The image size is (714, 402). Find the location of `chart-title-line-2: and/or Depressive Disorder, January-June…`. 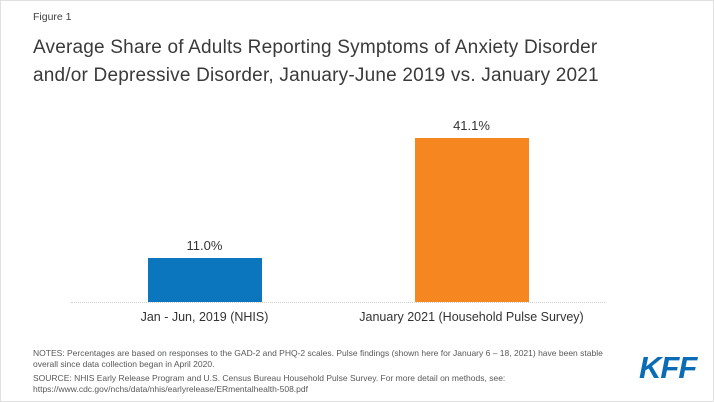

chart-title-line-2: and/or Depressive Disorder, January-June… is located at coordinates (316, 75).